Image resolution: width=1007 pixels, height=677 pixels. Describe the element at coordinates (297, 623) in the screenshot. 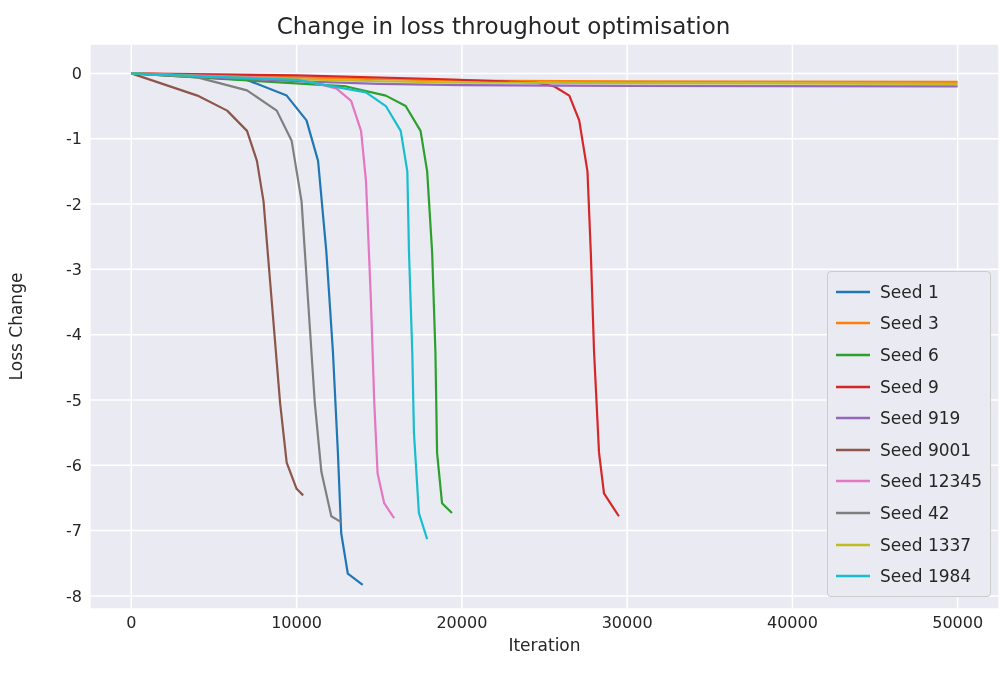

I see `x-tick-label: 10000` at that location.